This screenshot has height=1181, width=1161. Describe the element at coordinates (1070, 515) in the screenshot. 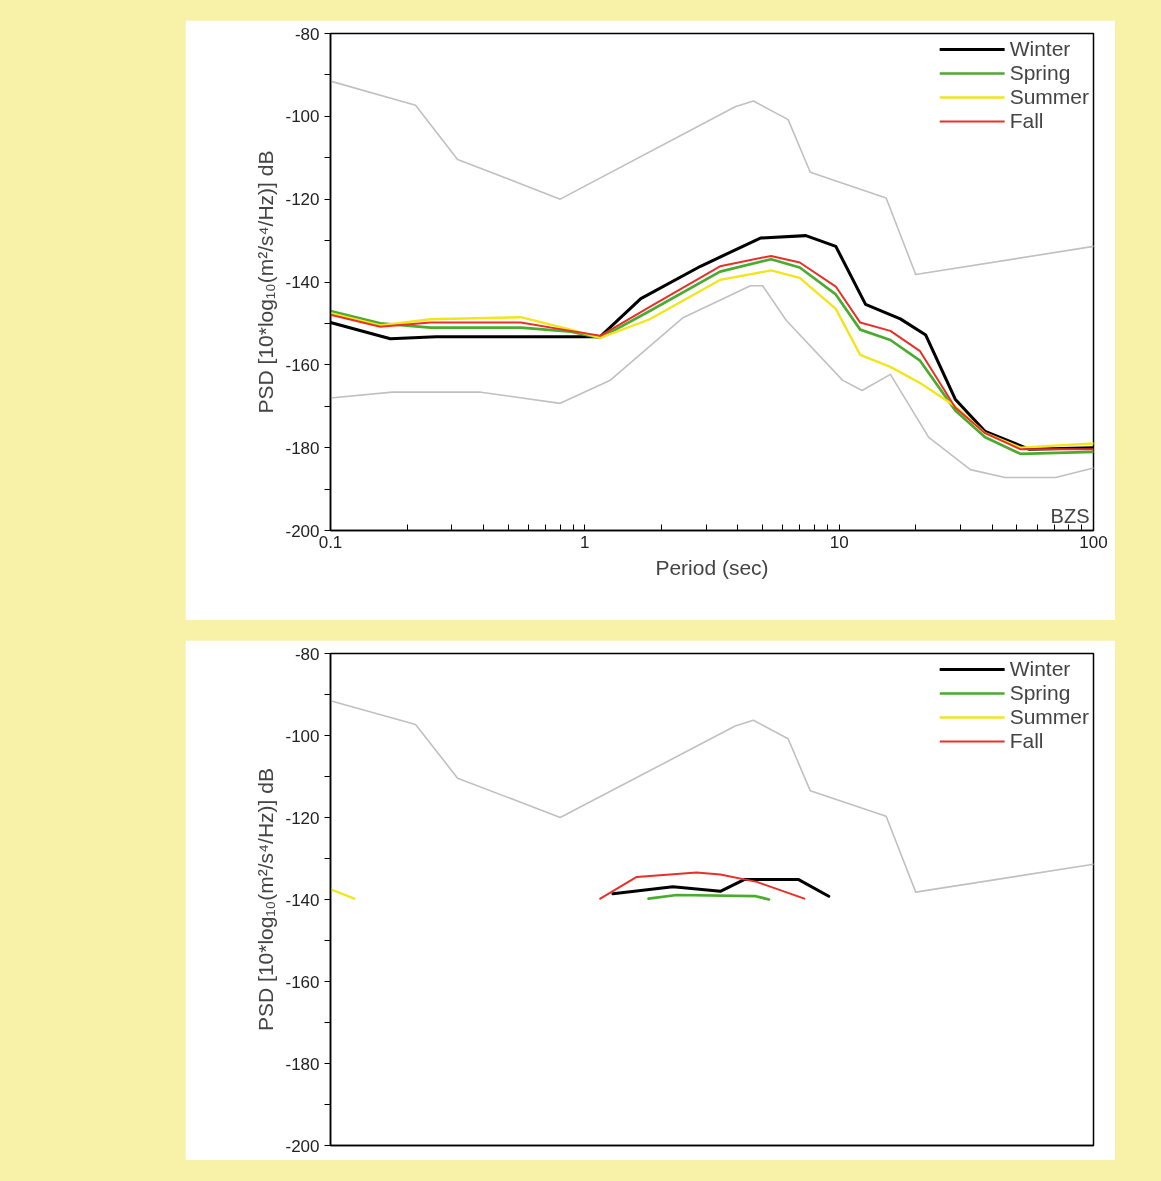

I see `annotation: BZS` at that location.